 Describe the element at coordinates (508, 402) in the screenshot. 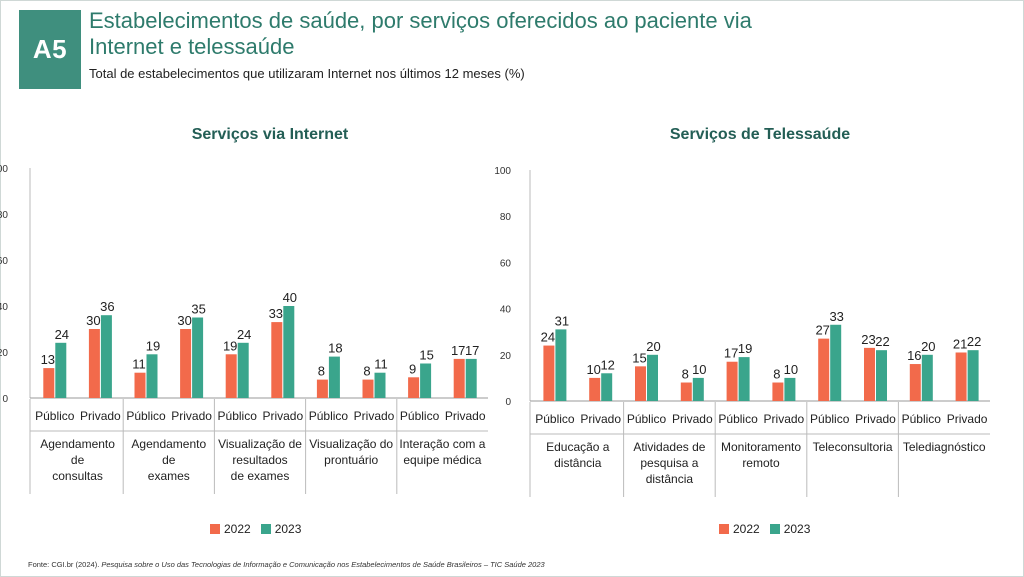

I see `y-tick-label: 0` at that location.